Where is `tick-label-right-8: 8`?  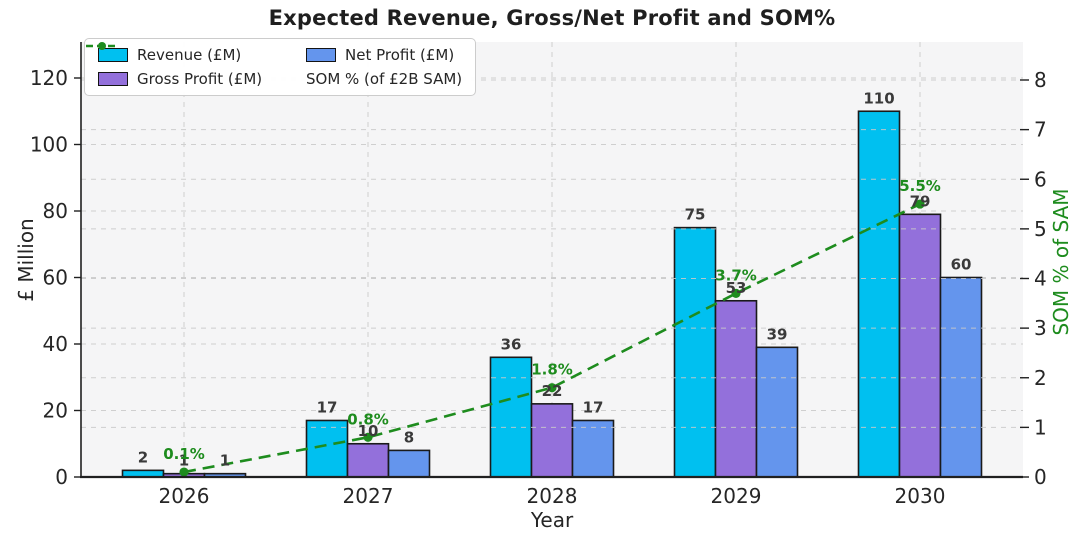 tick-label-right-8: 8 is located at coordinates (1040, 80).